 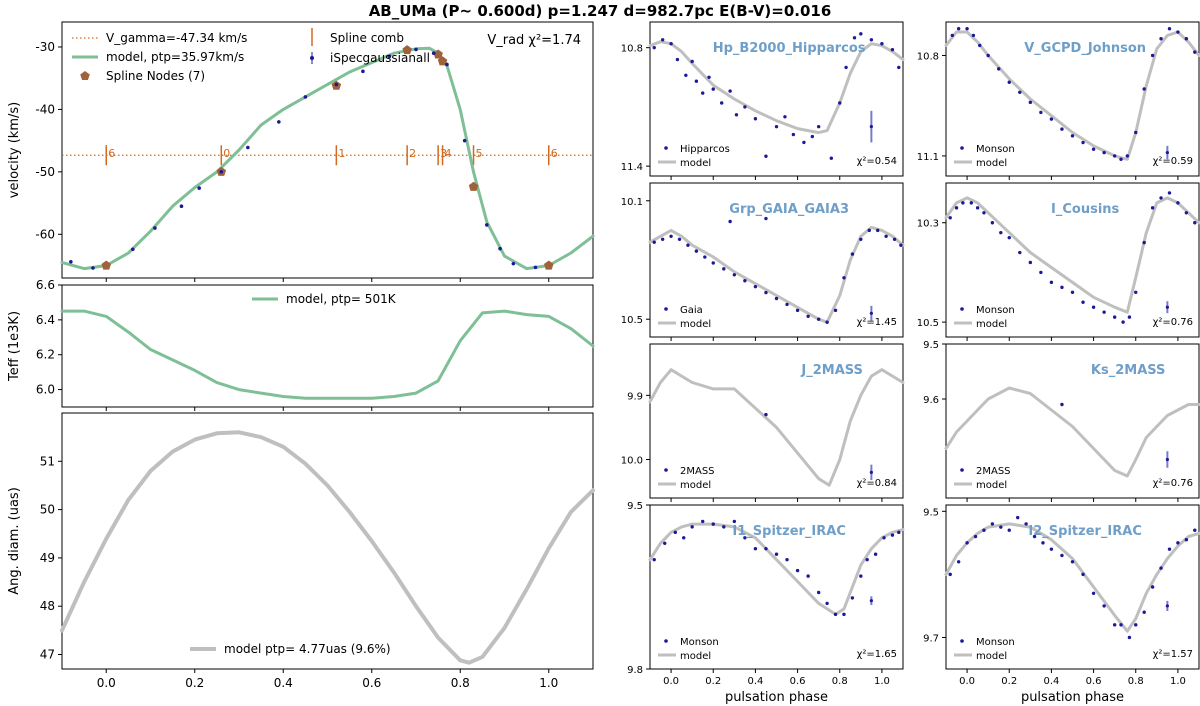 I want to click on j-frame, so click(x=776, y=421).